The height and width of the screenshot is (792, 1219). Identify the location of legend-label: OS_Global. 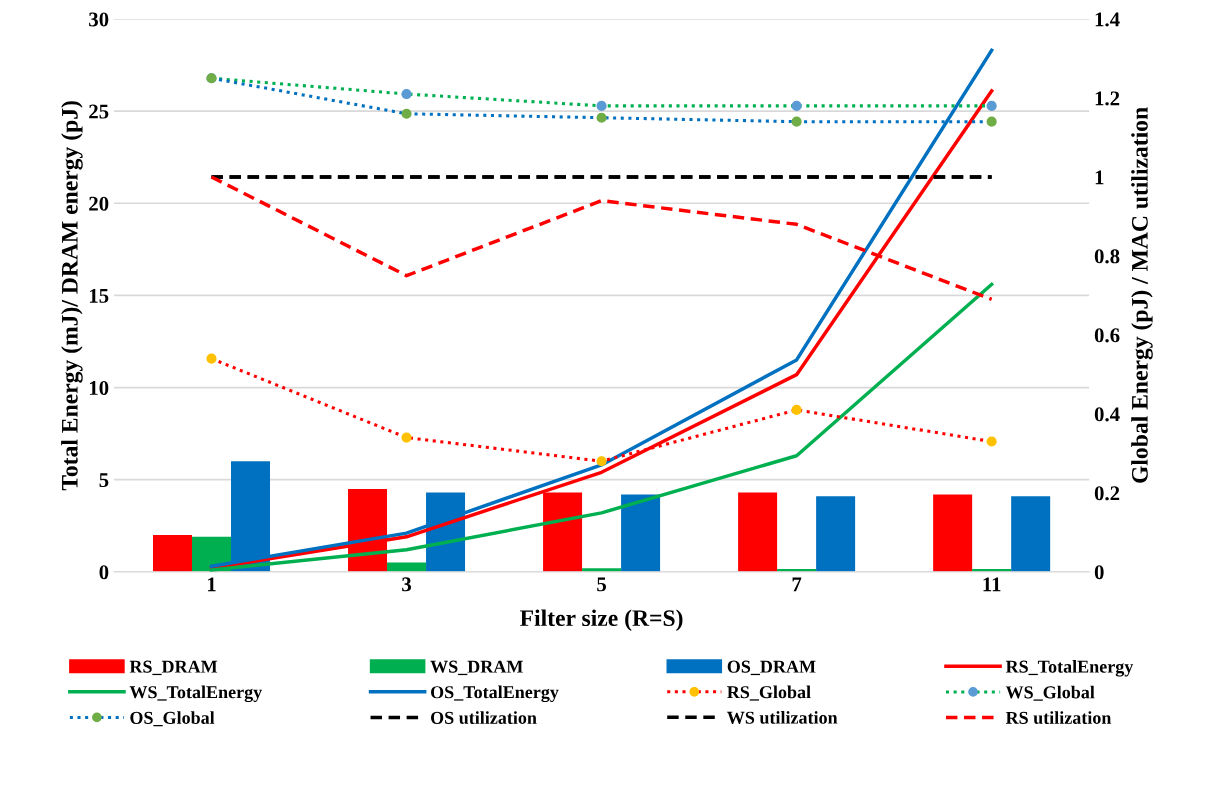
(172, 719).